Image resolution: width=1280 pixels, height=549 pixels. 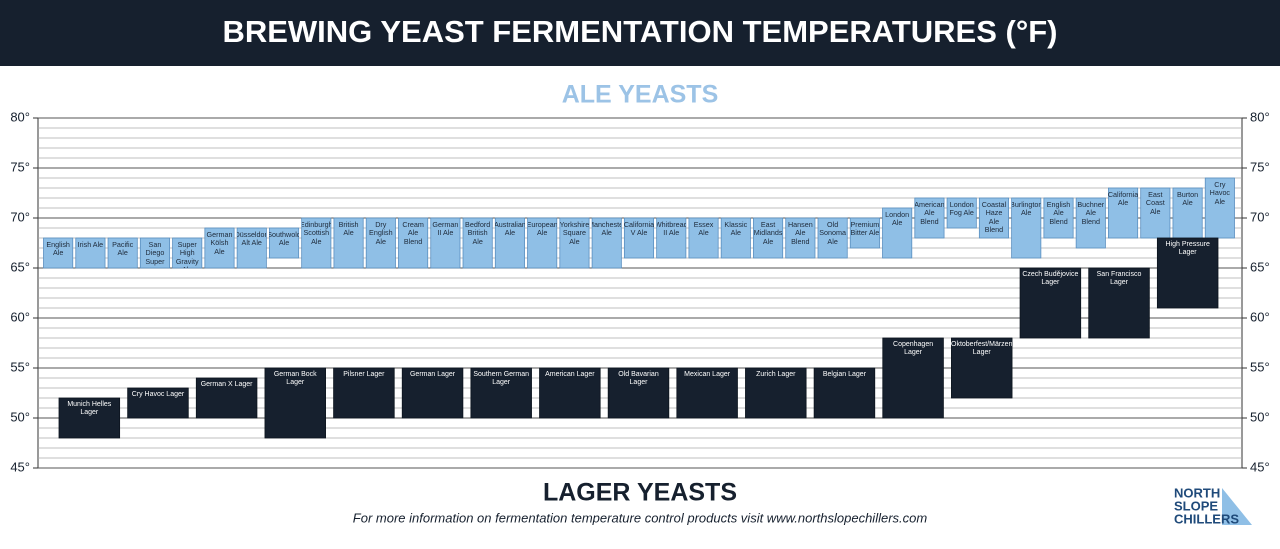 What do you see at coordinates (122, 248) in the screenshot?
I see `bar-label-box: Pacific Ale` at bounding box center [122, 248].